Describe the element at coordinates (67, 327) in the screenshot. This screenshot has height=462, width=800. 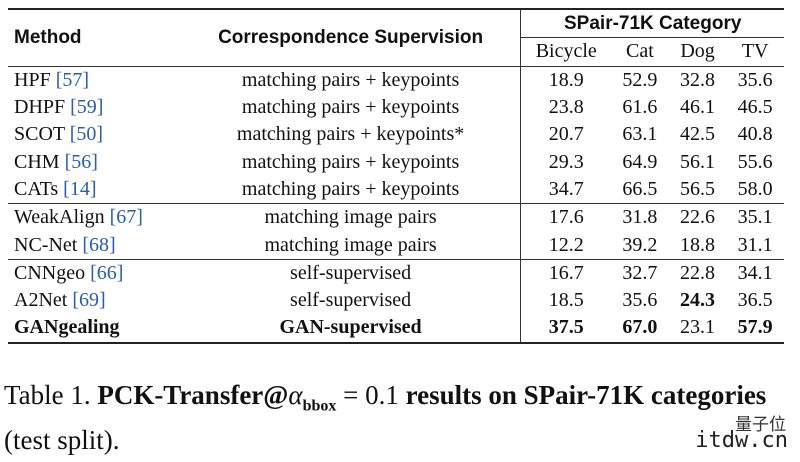
I see `method-name: GANgealing` at that location.